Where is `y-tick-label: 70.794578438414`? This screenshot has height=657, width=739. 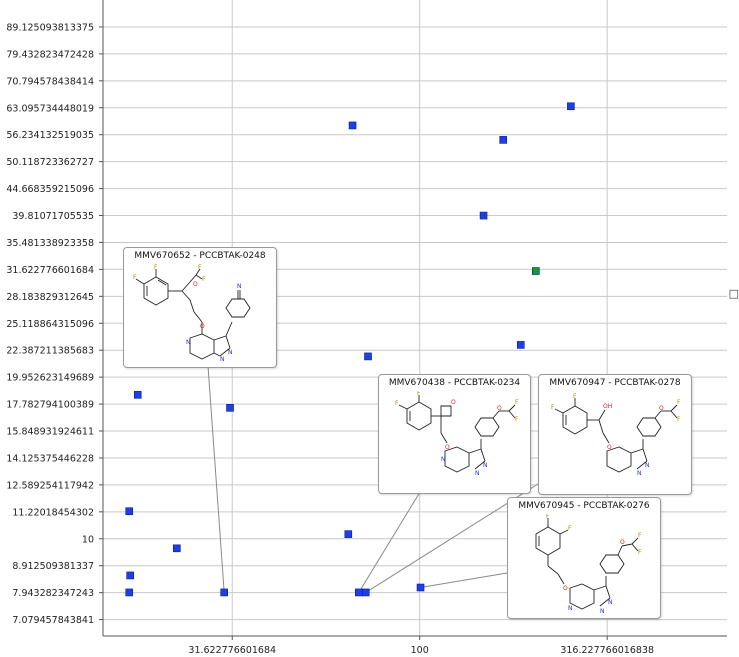 y-tick-label: 70.794578438414 is located at coordinates (50, 81).